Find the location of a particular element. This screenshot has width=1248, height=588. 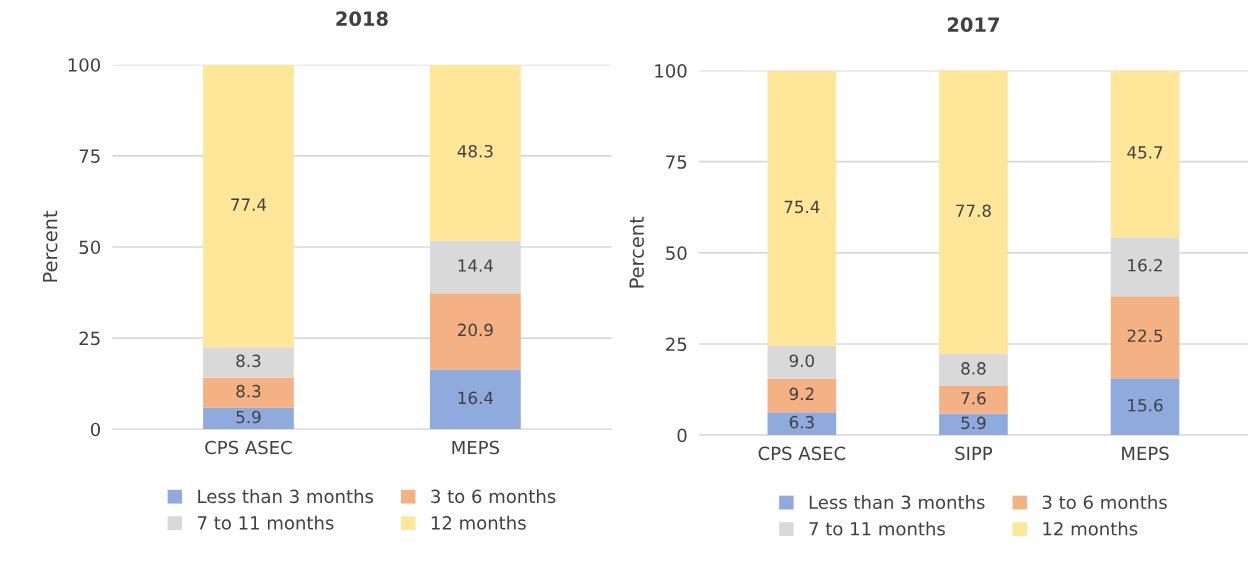

data-label: 14.4 is located at coordinates (475, 265).